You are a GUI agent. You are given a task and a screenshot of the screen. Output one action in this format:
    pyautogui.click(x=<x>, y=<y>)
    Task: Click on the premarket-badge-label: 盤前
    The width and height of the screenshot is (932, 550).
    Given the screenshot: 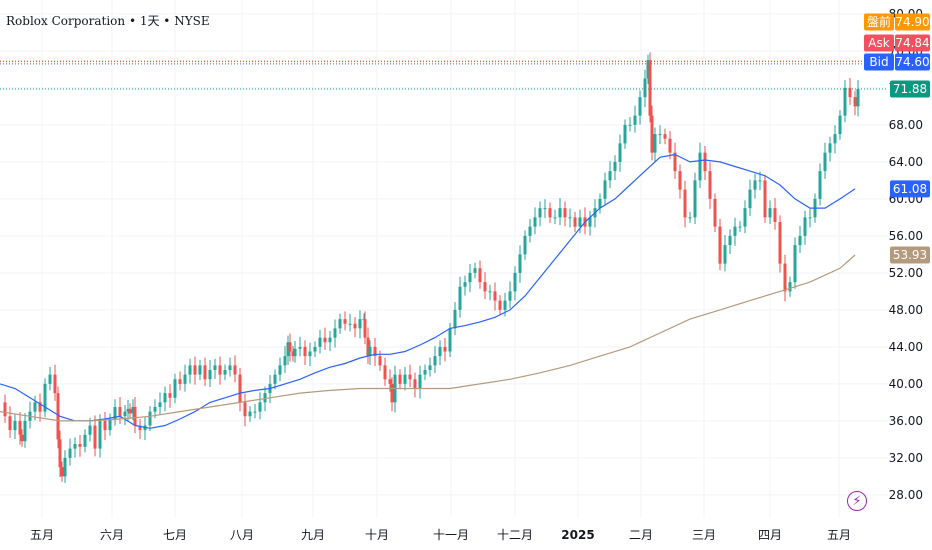 What is the action you would take?
    pyautogui.click(x=879, y=21)
    